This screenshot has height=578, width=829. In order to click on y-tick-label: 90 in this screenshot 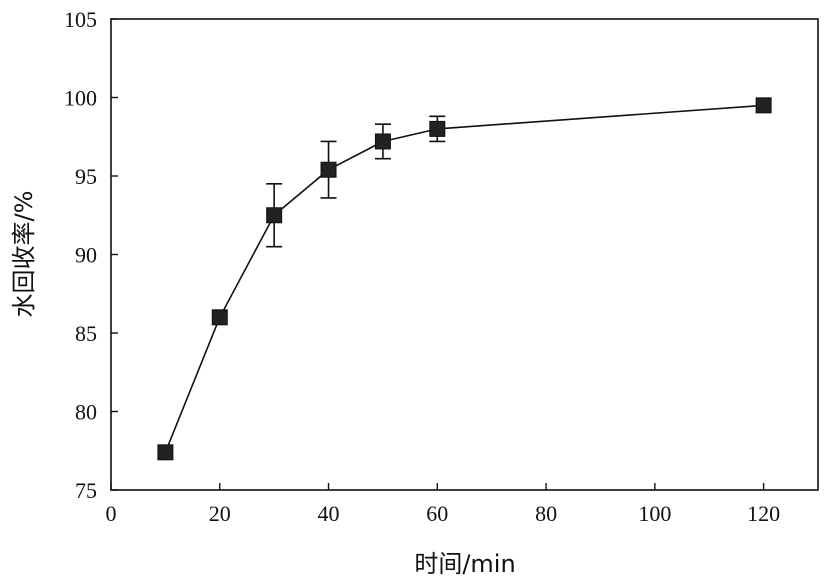, I will do `click(86, 255)`.